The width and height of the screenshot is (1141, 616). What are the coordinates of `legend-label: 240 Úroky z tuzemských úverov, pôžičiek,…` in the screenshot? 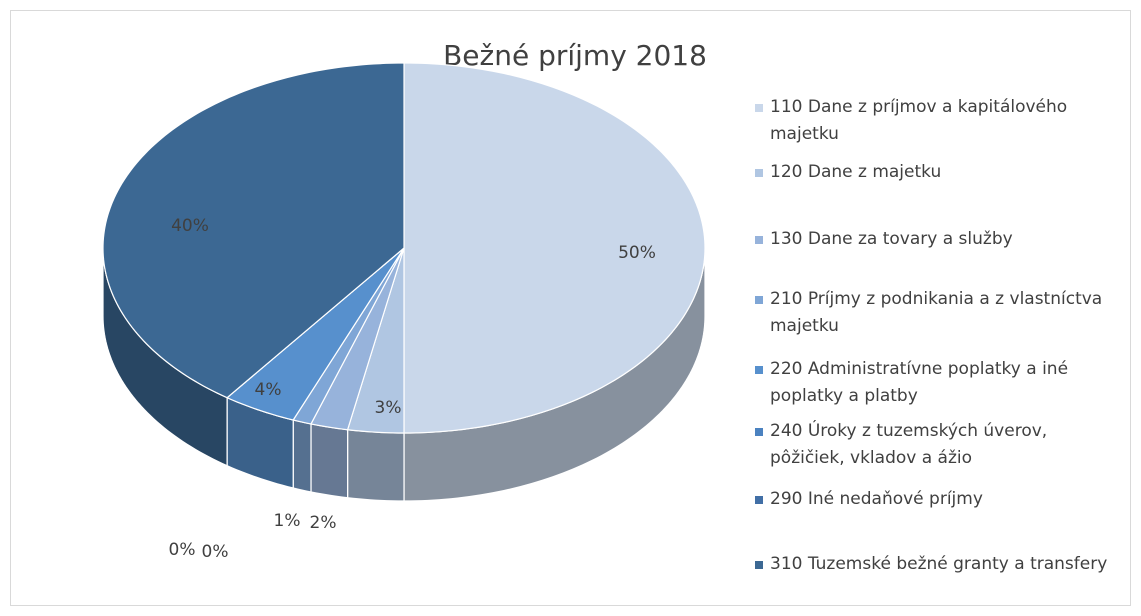 It's located at (909, 444).